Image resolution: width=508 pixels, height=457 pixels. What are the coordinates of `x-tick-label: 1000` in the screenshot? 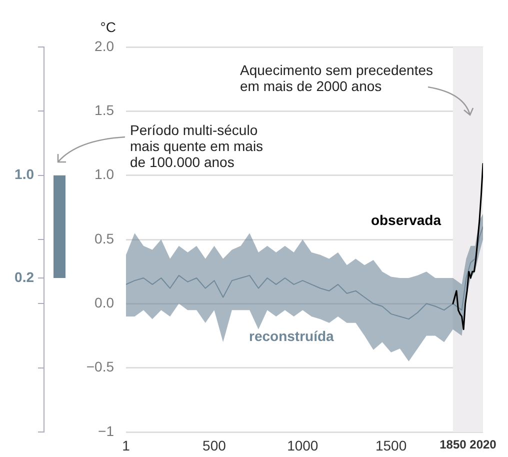 It's located at (302, 445).